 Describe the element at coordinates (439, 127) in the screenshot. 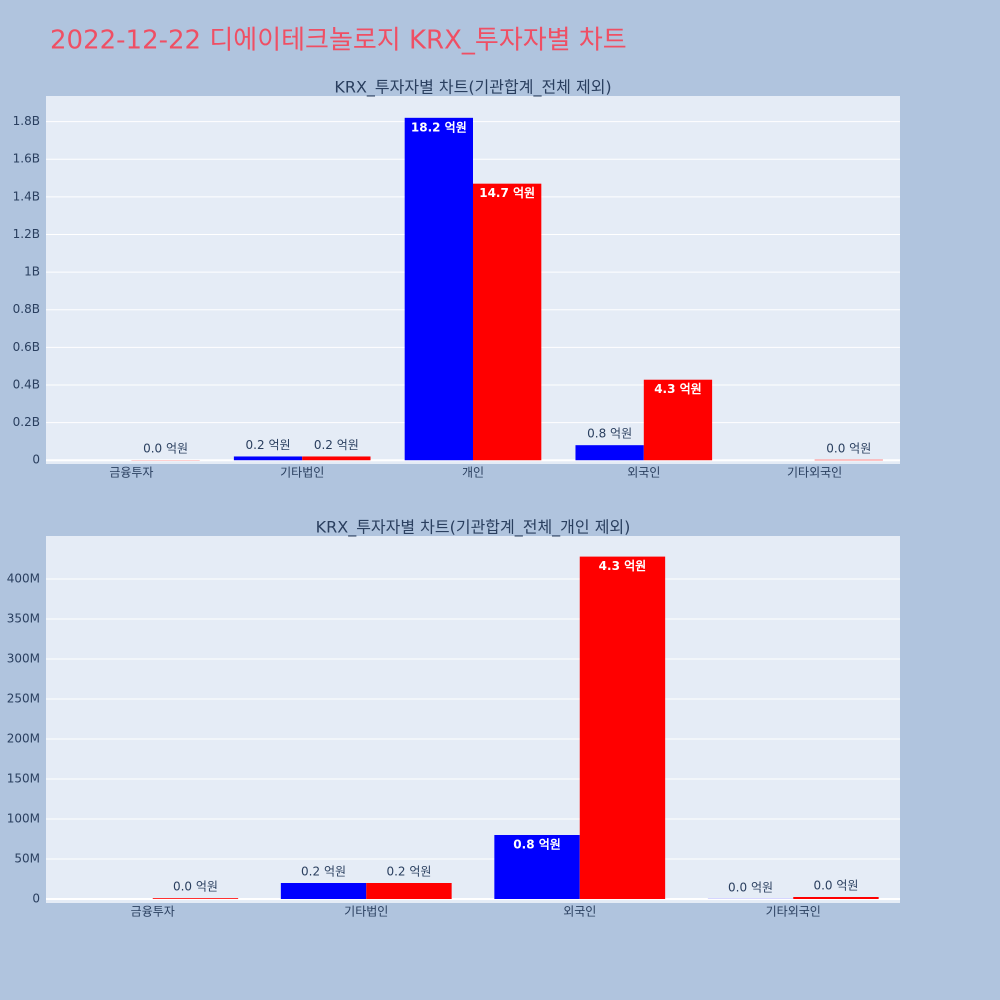

I see `value-label: 18.2 억원` at that location.